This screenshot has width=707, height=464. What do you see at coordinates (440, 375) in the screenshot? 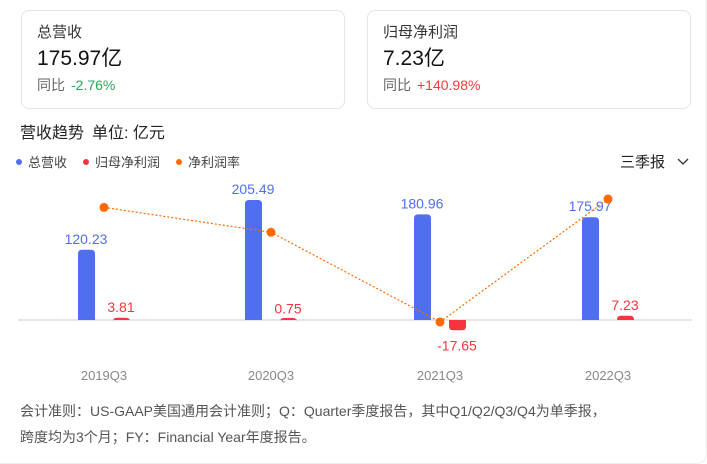
I see `x-tick-label: 2021Q3` at bounding box center [440, 375].